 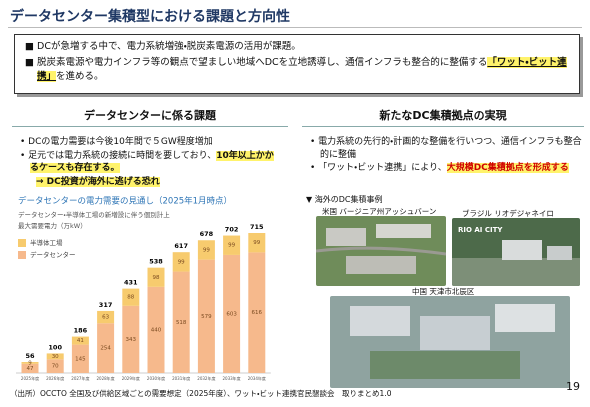 I want to click on value-label: 9, so click(x=30, y=363).